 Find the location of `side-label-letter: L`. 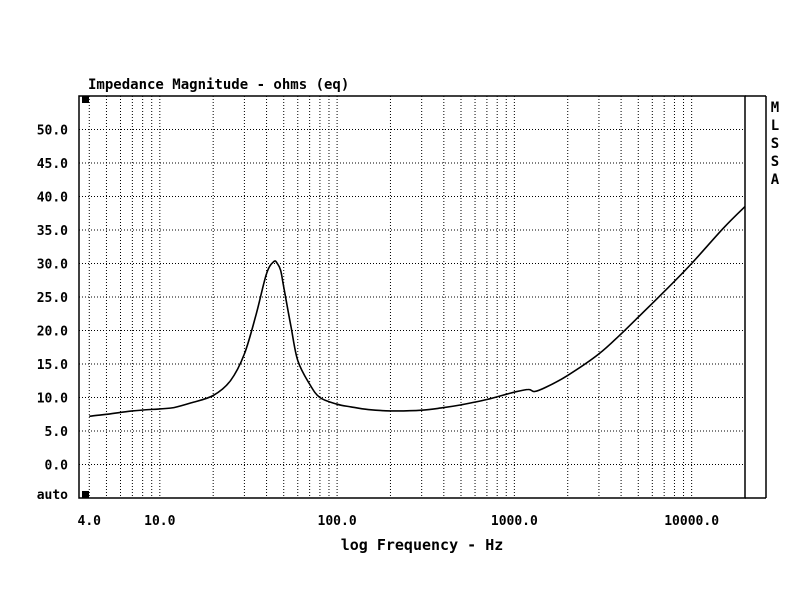

side-label-letter: L is located at coordinates (775, 126).